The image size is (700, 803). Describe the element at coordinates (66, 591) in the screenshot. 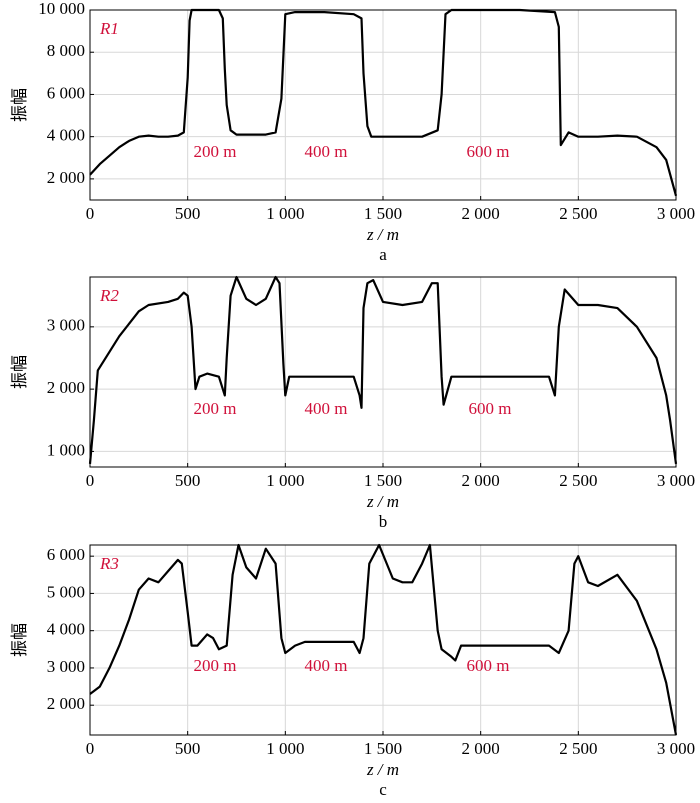

I see `y-tick-label: 5 000` at that location.